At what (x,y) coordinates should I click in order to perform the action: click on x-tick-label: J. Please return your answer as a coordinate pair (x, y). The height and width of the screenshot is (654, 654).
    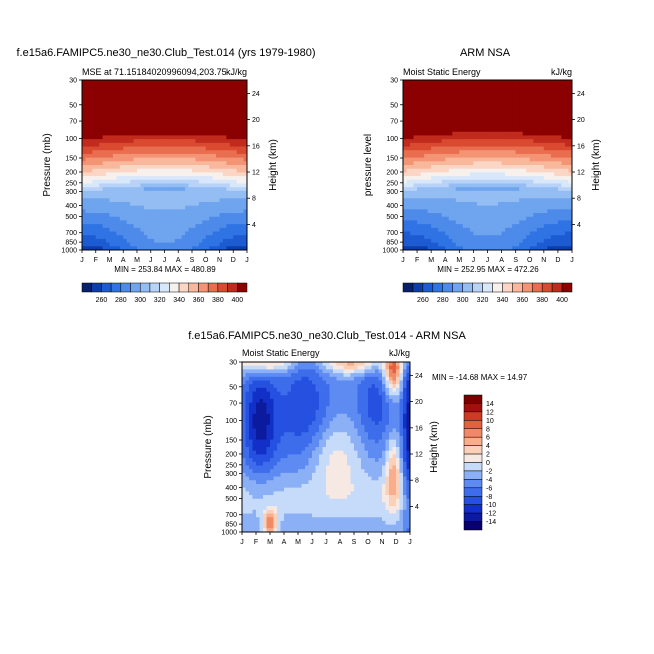
    Looking at the image, I should click on (572, 260).